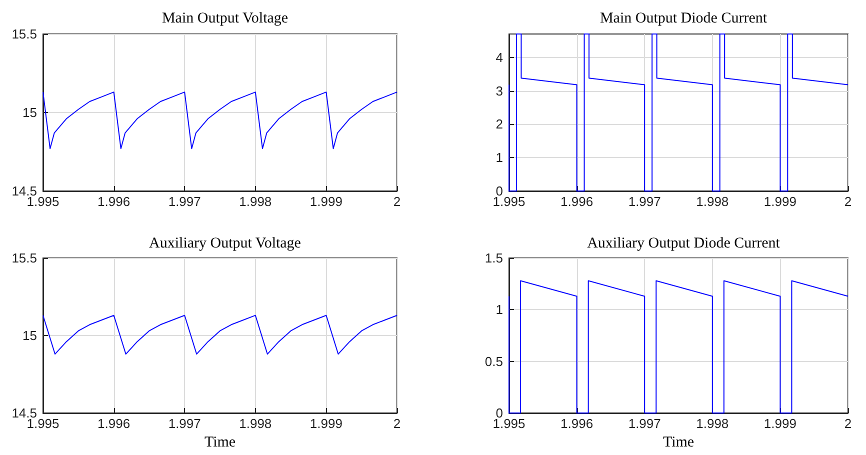  Describe the element at coordinates (499, 90) in the screenshot. I see `y-tick-label: 3` at that location.